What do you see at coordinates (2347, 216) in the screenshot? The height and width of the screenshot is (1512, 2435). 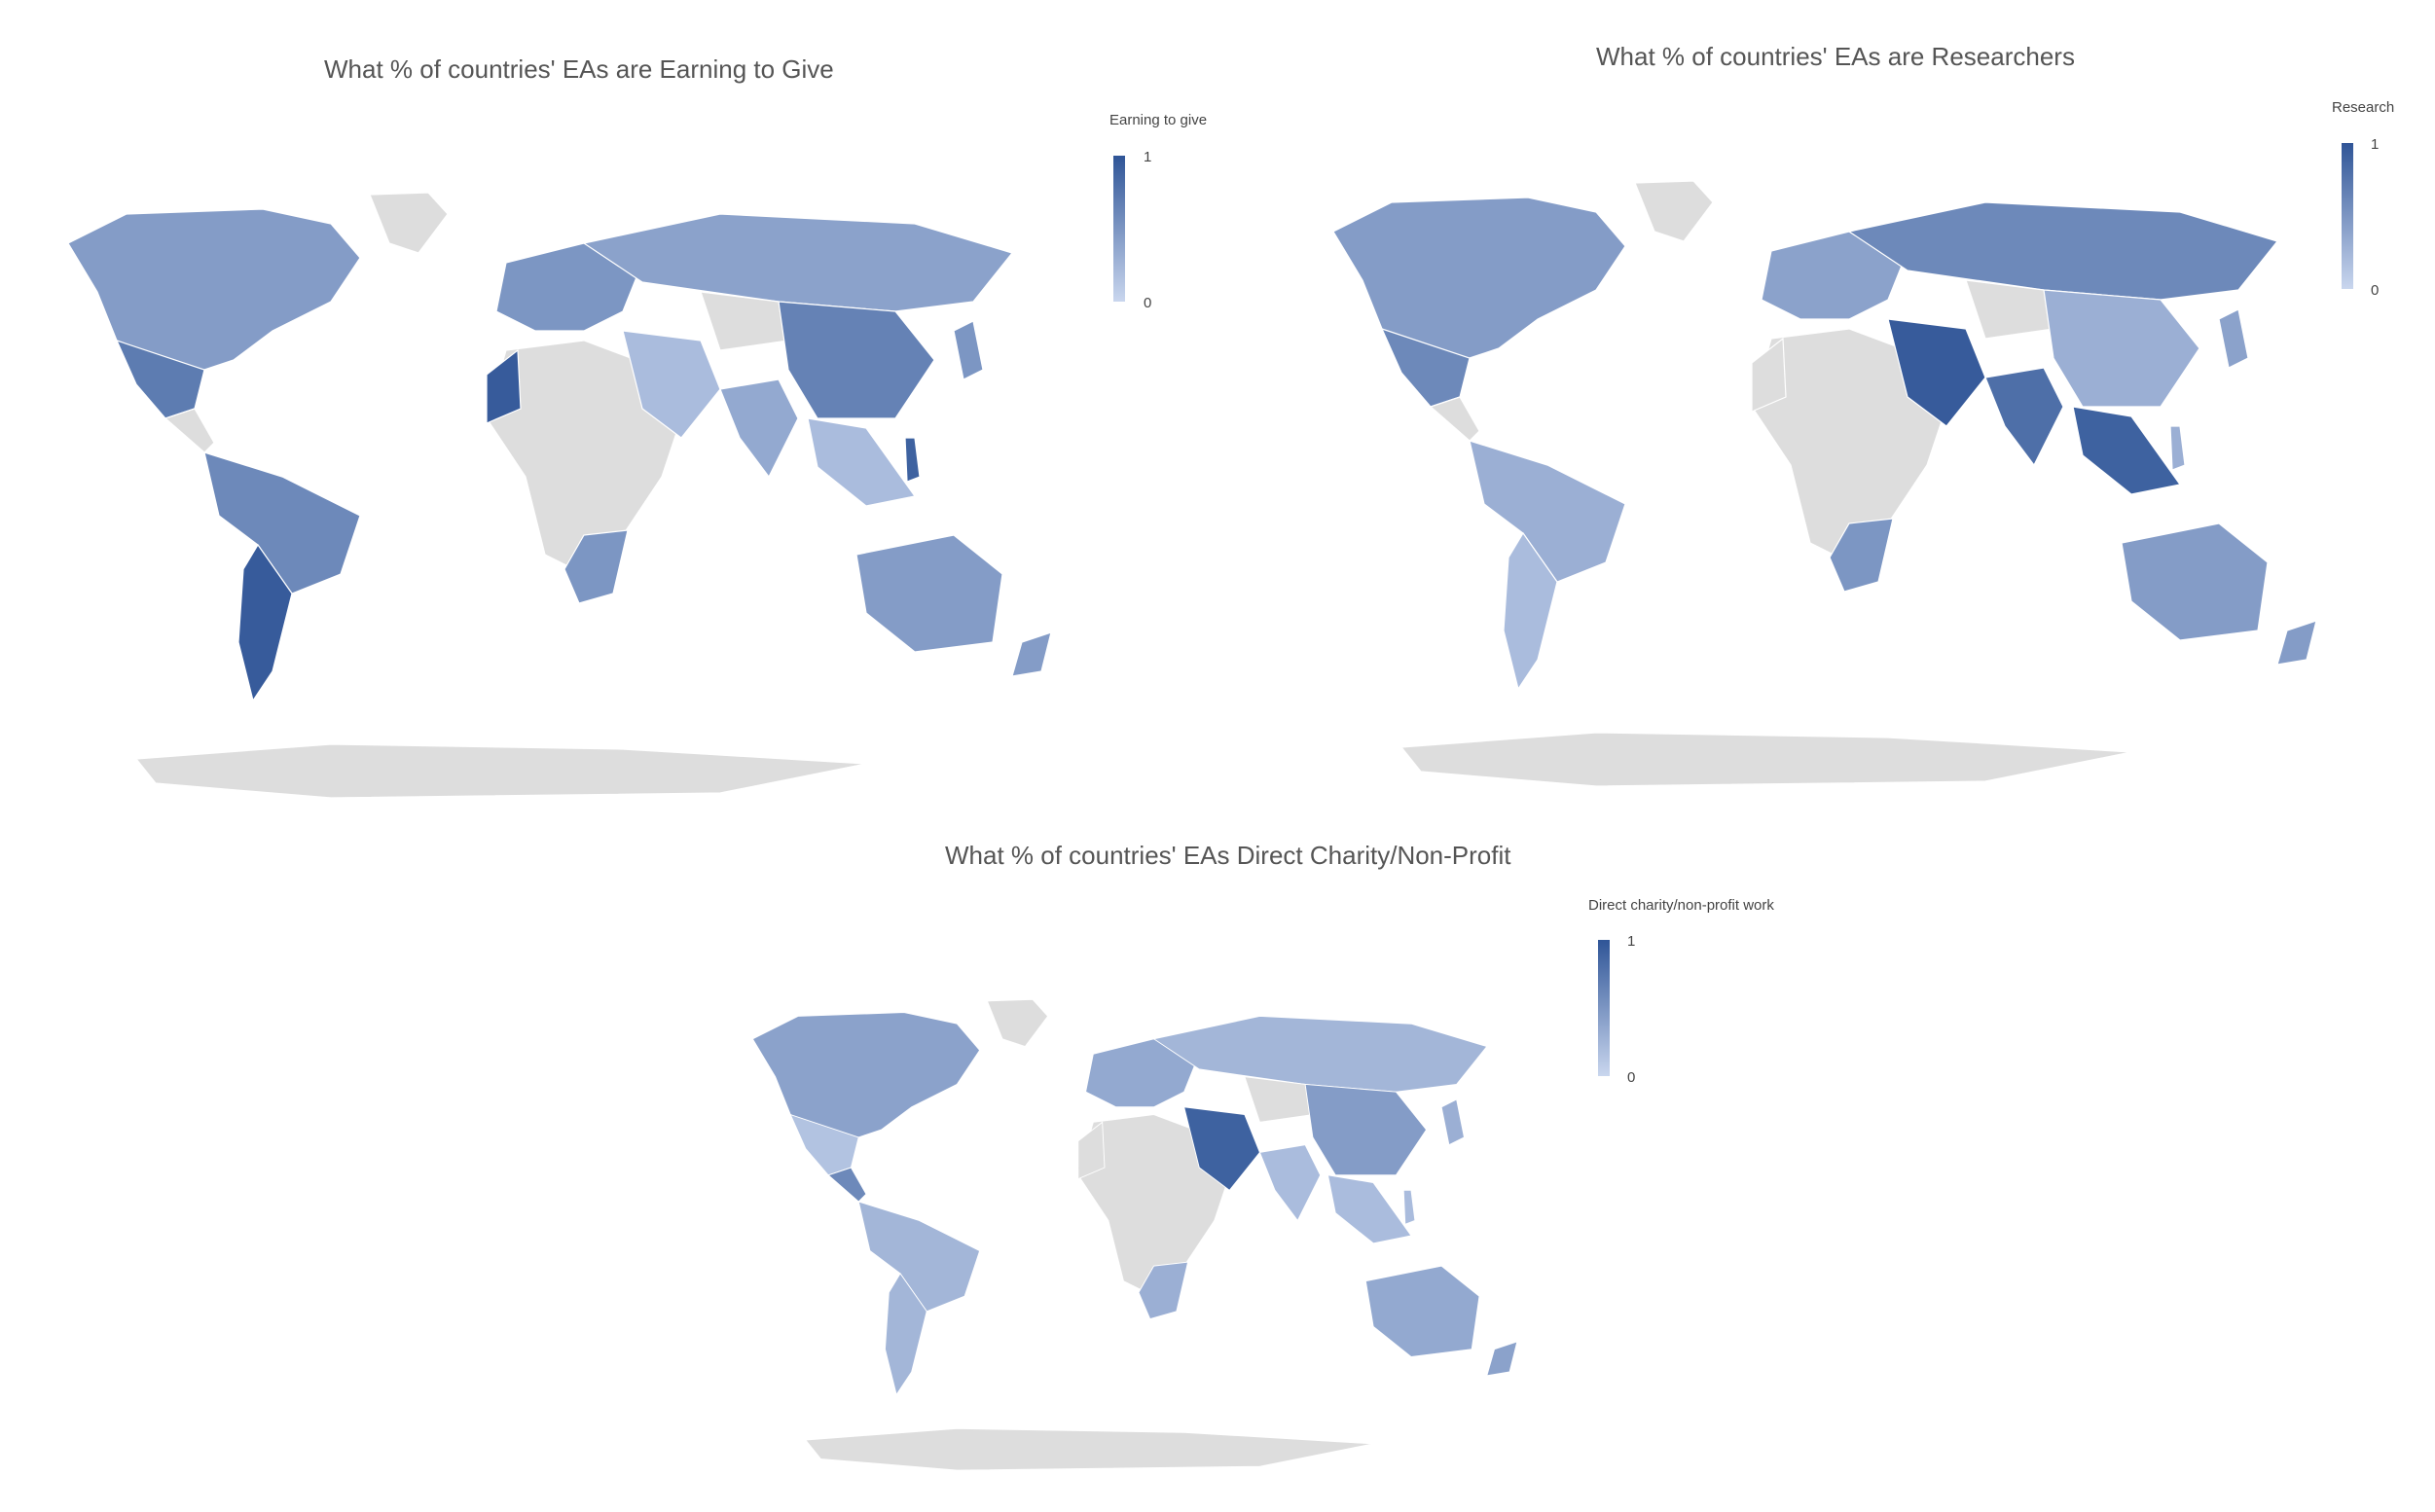 I see `legend-bar-research` at bounding box center [2347, 216].